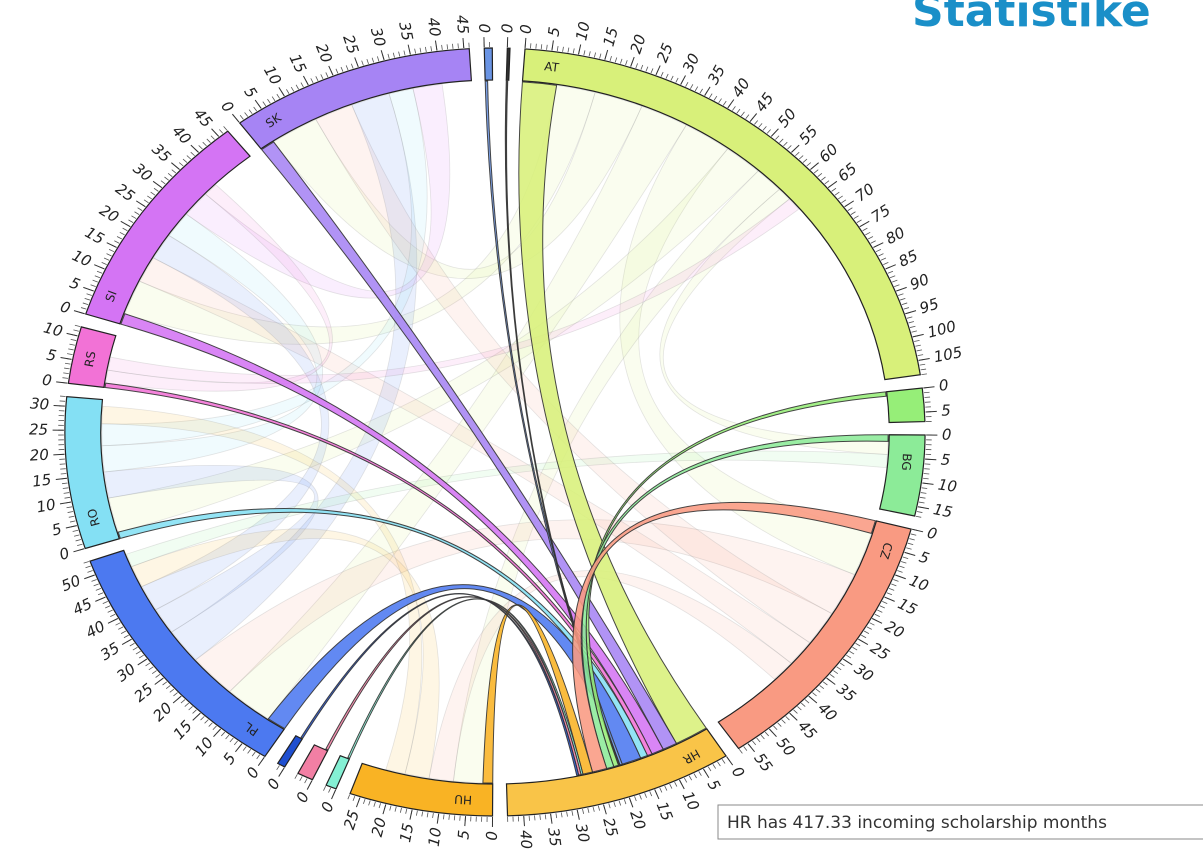 This screenshot has width=1203, height=860. Describe the element at coordinates (716, 74) in the screenshot. I see `tick-label: 35` at that location.